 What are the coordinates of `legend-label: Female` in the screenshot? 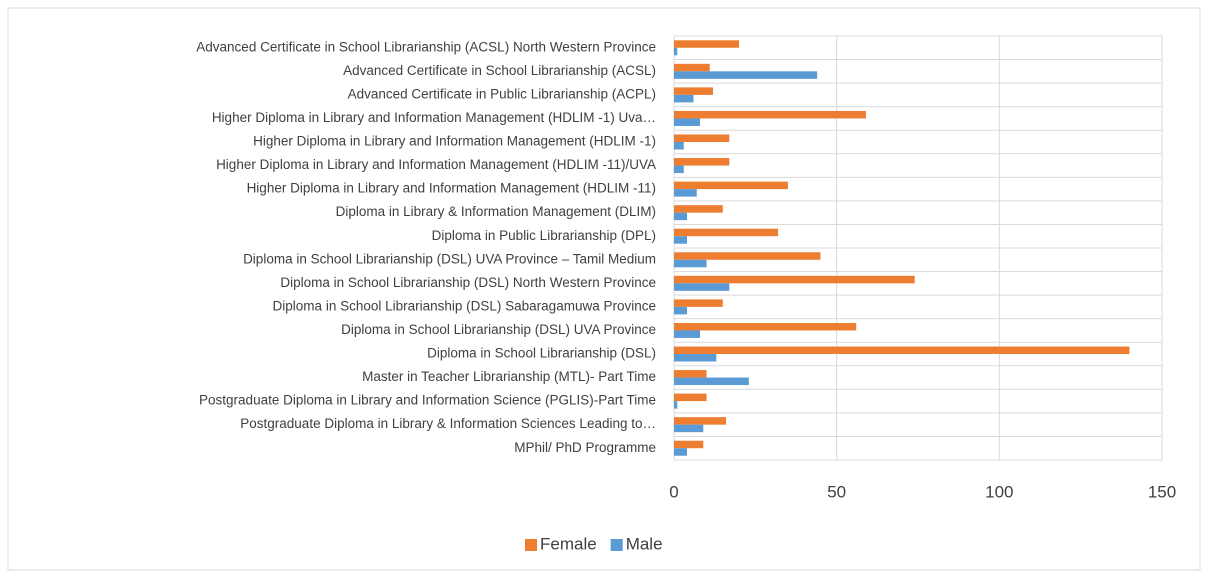 It's located at (568, 543).